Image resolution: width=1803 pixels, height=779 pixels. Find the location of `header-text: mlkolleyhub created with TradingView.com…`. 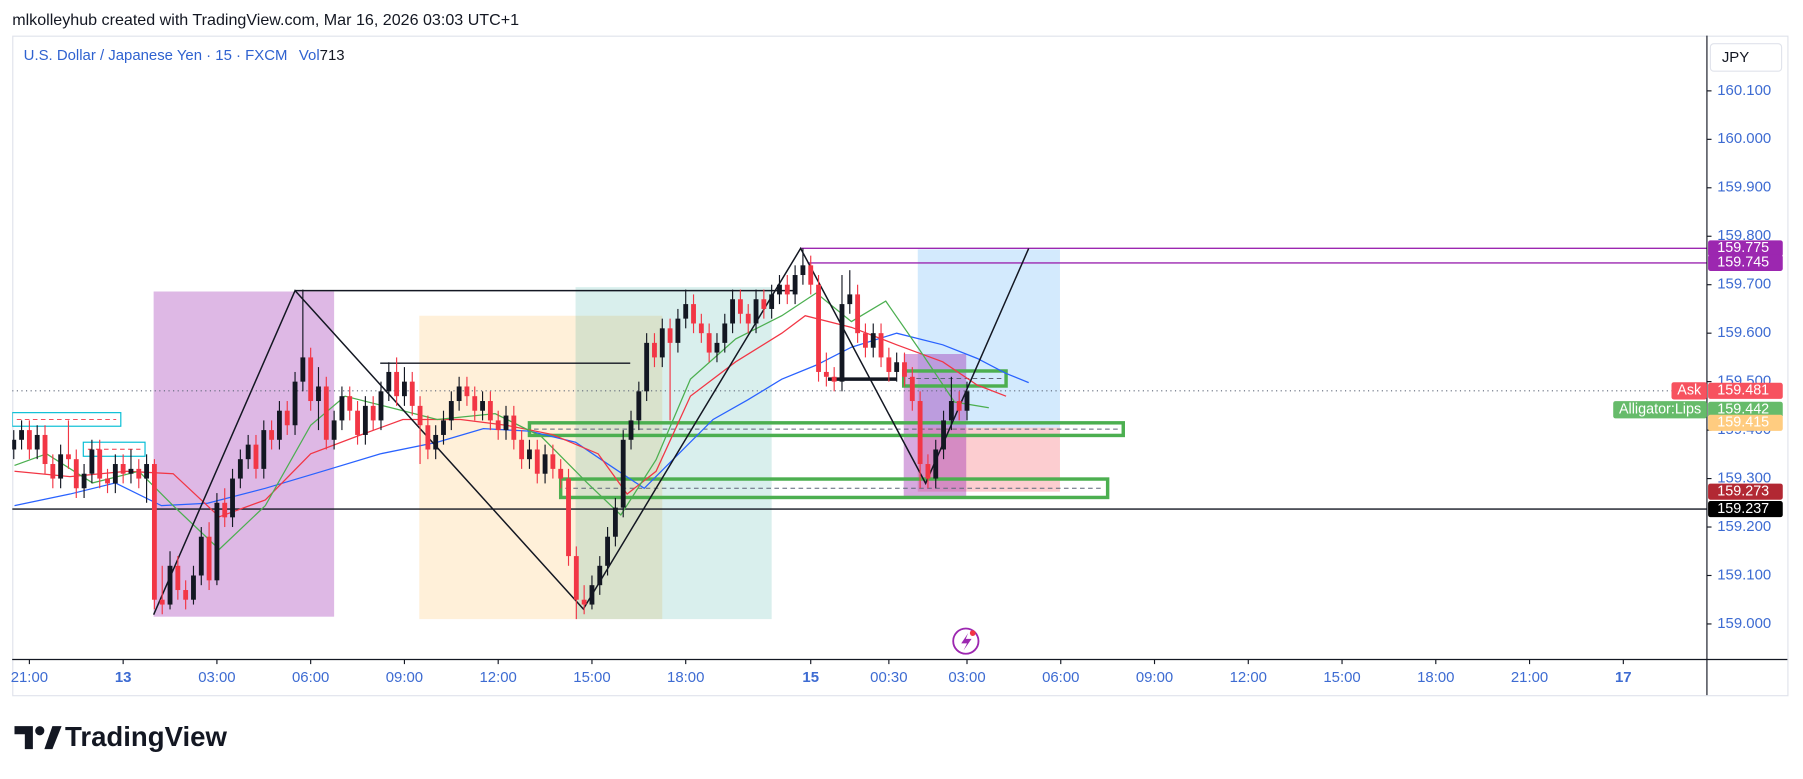

header-text: mlkolleyhub created with TradingView.com… is located at coordinates (265, 20).